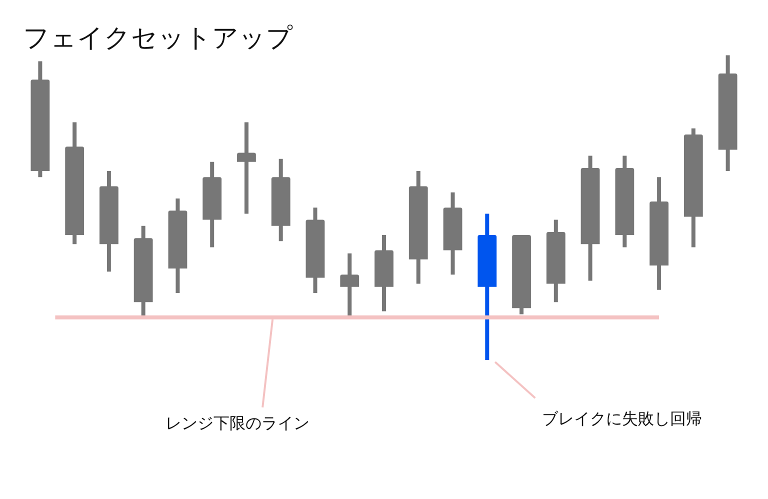  What do you see at coordinates (158, 38) in the screenshot?
I see `chart-title: フェイクセットアップ` at bounding box center [158, 38].